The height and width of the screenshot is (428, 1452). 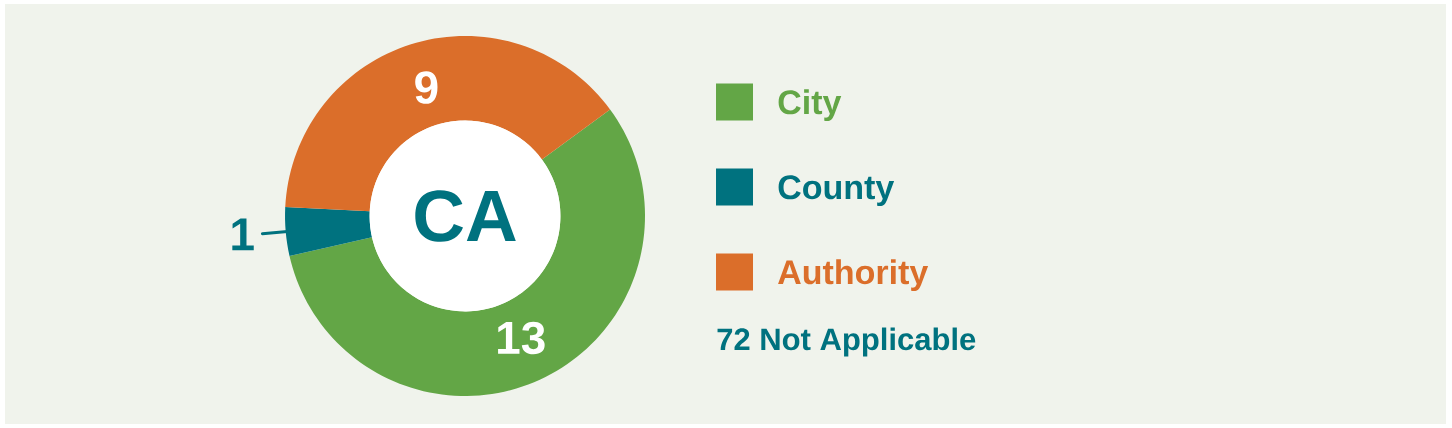 What do you see at coordinates (426, 87) in the screenshot?
I see `data-label: 9` at bounding box center [426, 87].